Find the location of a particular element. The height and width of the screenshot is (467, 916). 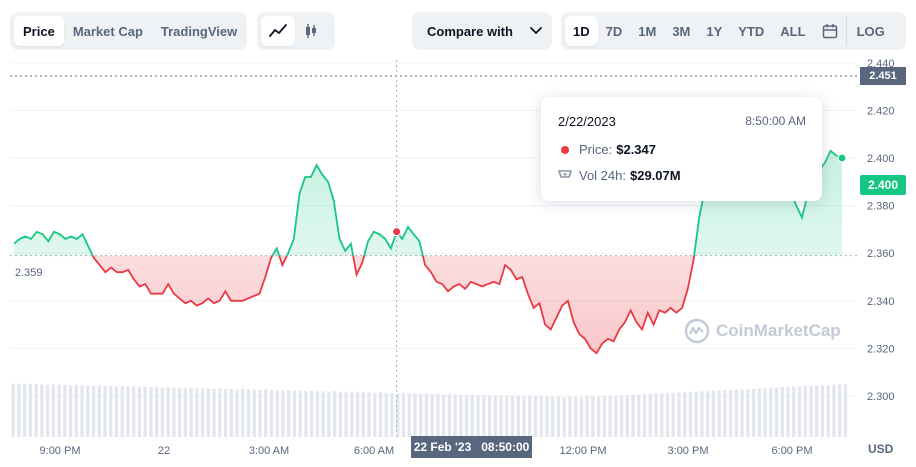

date-picker-button is located at coordinates (830, 31).